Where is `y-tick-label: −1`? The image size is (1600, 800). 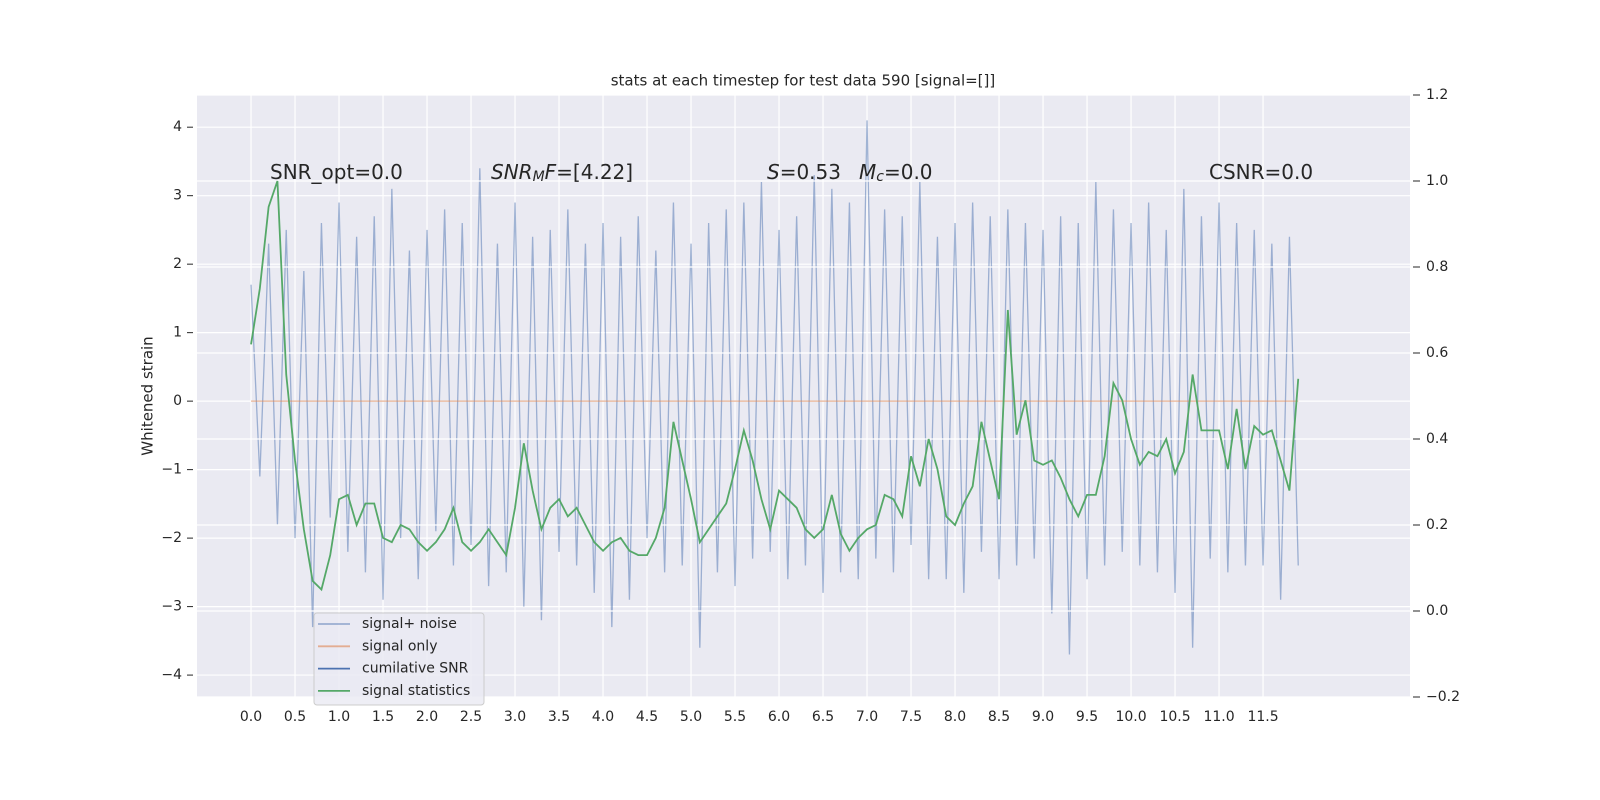
y-tick-label: −1 is located at coordinates (171, 470).